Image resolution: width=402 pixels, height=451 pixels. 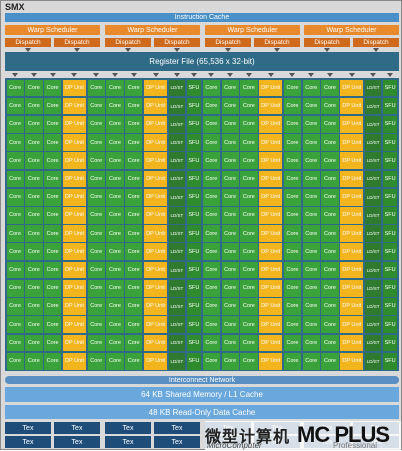 What do you see at coordinates (177, 428) in the screenshot?
I see `tex-unit: Tex` at bounding box center [177, 428].